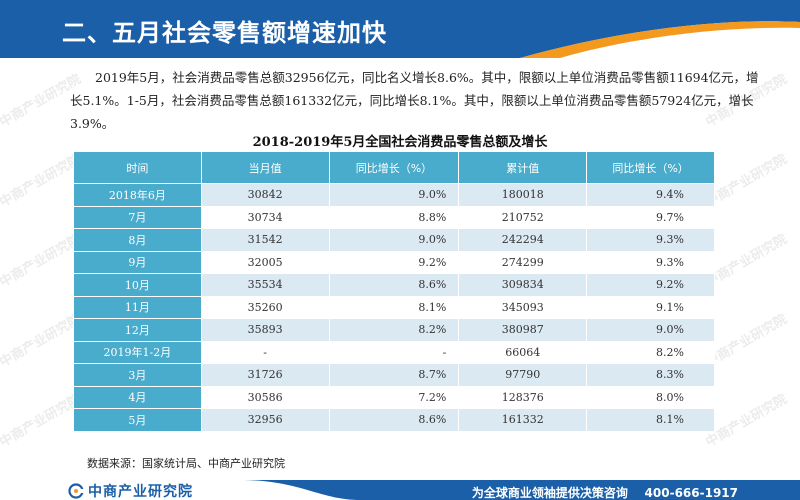 Image resolution: width=800 pixels, height=500 pixels. What do you see at coordinates (265, 352) in the screenshot?
I see `row-month-value: -` at bounding box center [265, 352].